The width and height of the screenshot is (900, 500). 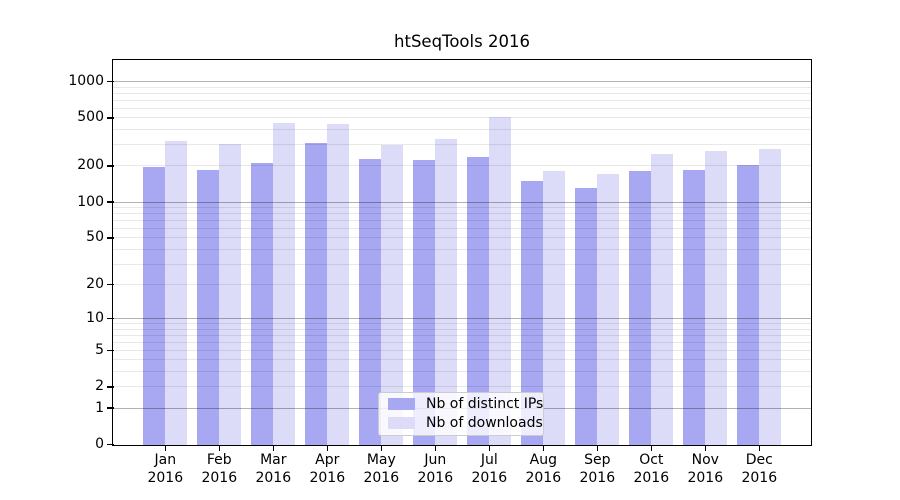 What do you see at coordinates (86, 80) in the screenshot?
I see `y-tick-label: 1000` at bounding box center [86, 80].